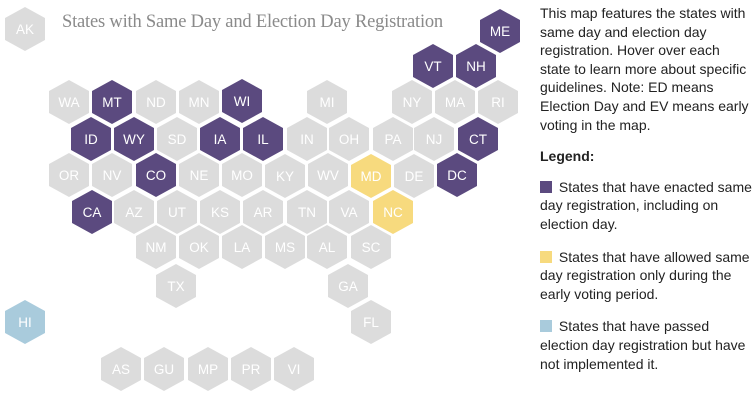 The height and width of the screenshot is (401, 755). I want to click on state-hex-ak: AK, so click(25, 29).